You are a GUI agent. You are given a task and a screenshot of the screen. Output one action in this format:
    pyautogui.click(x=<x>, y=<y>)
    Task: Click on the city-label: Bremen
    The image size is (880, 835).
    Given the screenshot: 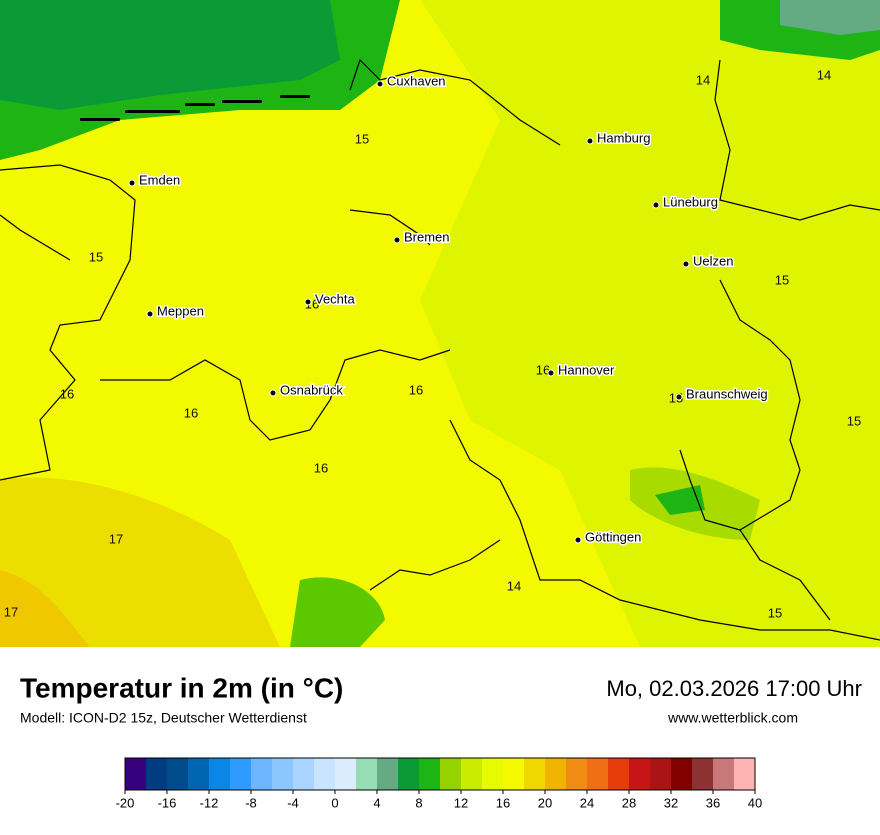 What is the action you would take?
    pyautogui.click(x=427, y=236)
    